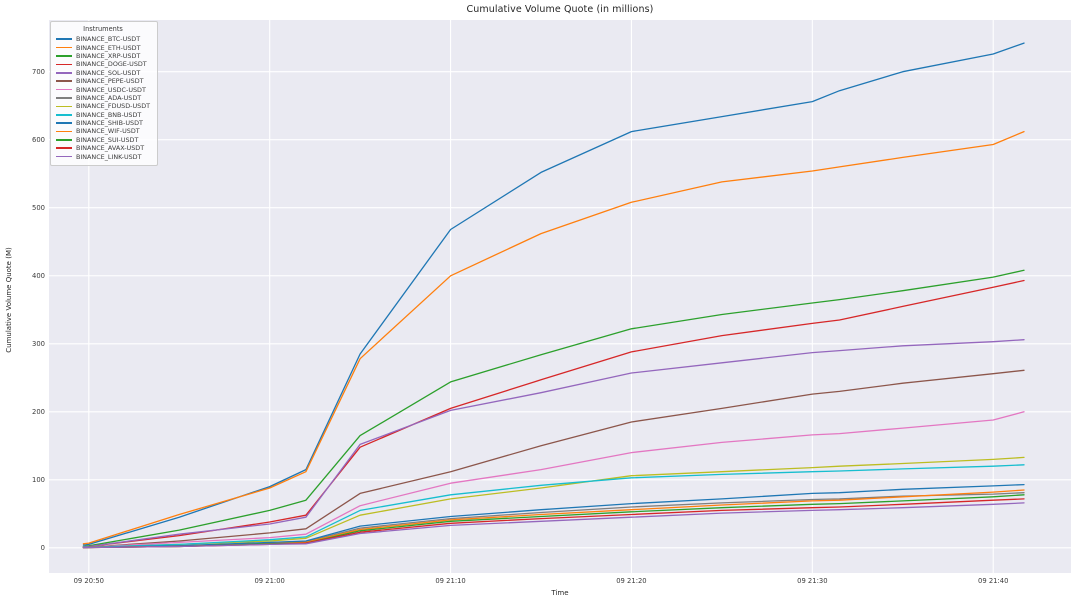 This screenshot has height=607, width=1080. What do you see at coordinates (38, 71) in the screenshot?
I see `y-tick-label: 700` at bounding box center [38, 71].